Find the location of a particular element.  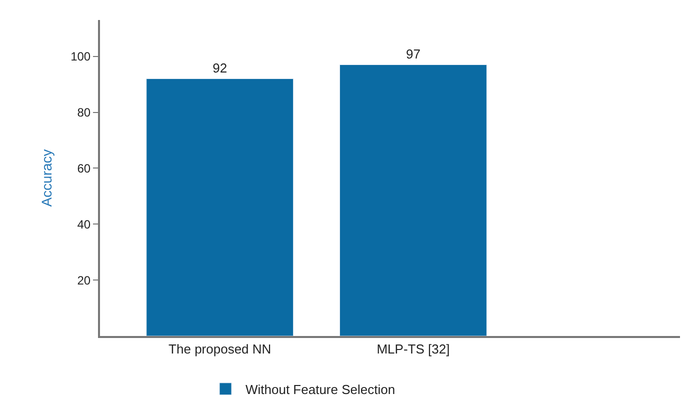

x-tick-label: The proposed NN is located at coordinates (220, 349).